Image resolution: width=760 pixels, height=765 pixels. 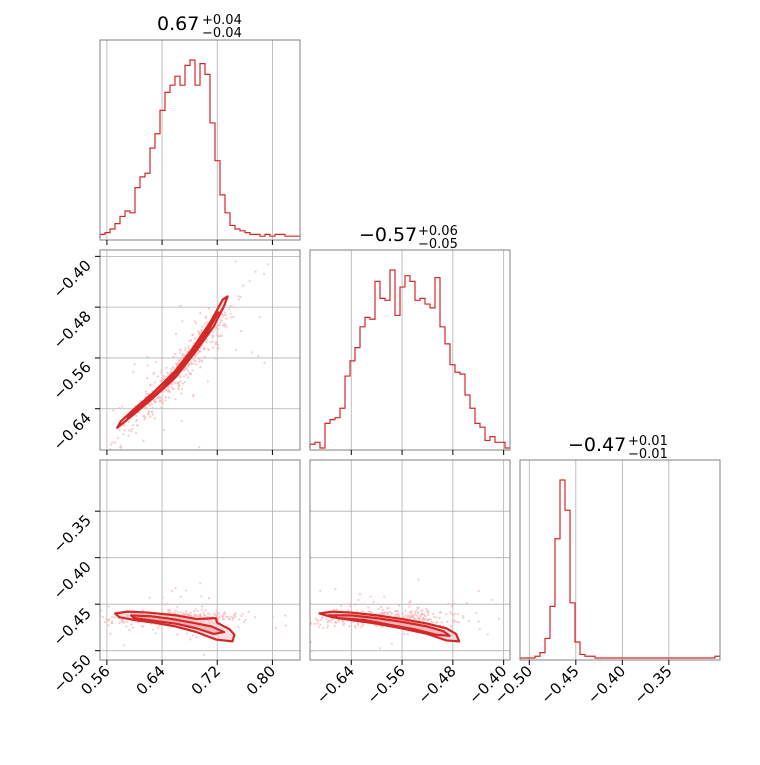 I want to click on scatter-points, so click(x=400, y=615).